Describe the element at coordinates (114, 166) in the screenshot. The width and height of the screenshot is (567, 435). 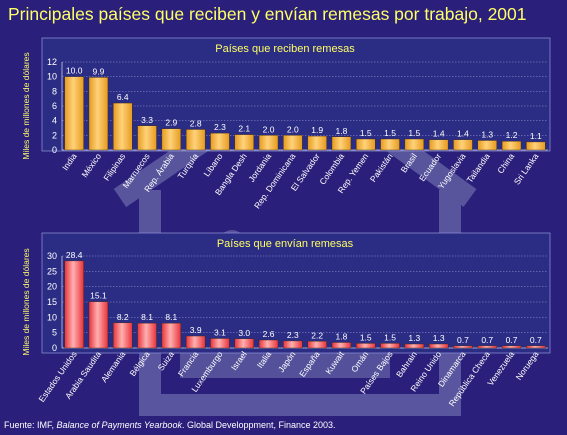
I see `category-label: Filipinas` at that location.